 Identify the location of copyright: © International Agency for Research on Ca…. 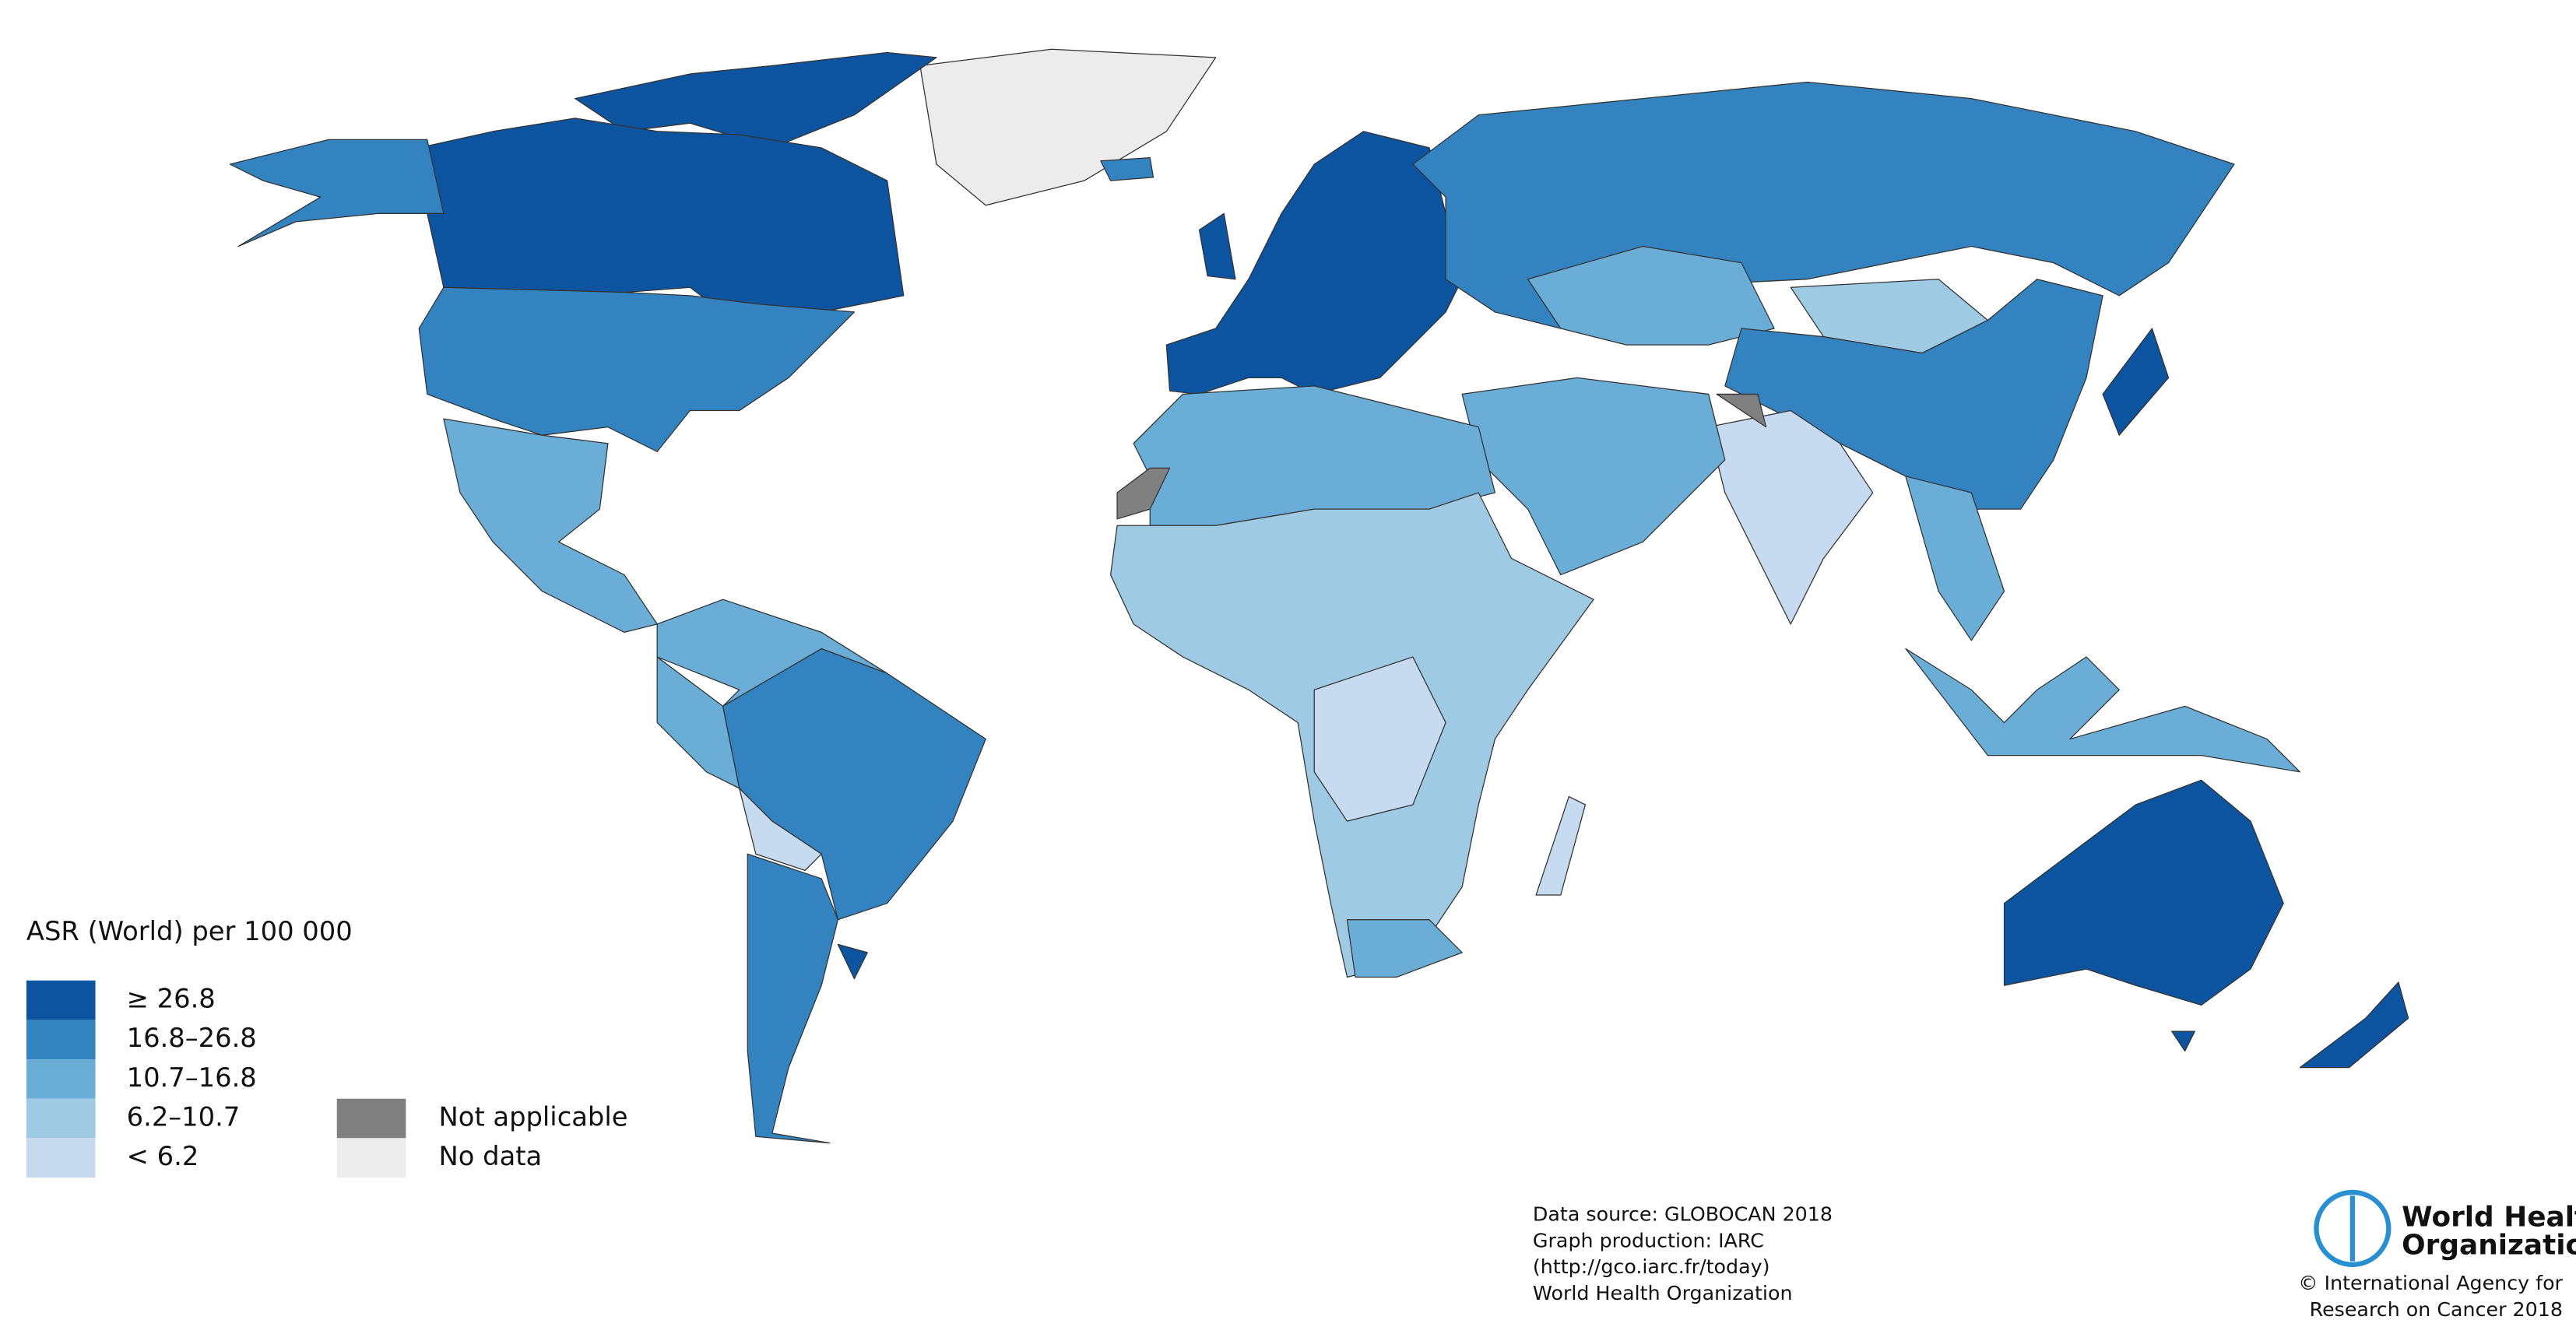
(2430, 1296).